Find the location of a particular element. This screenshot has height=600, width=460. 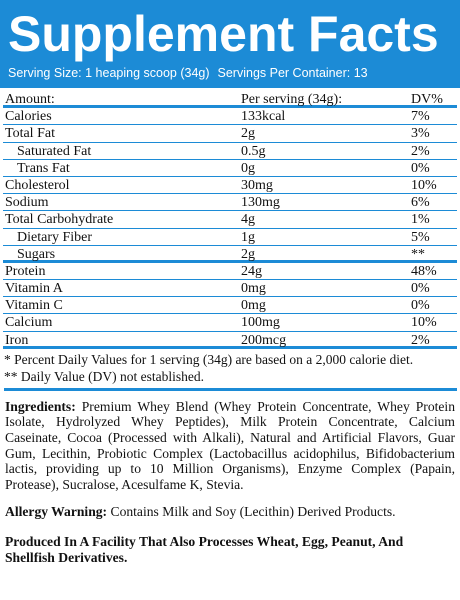

table-row: Trans Fat 0g 0% is located at coordinates (230, 168).